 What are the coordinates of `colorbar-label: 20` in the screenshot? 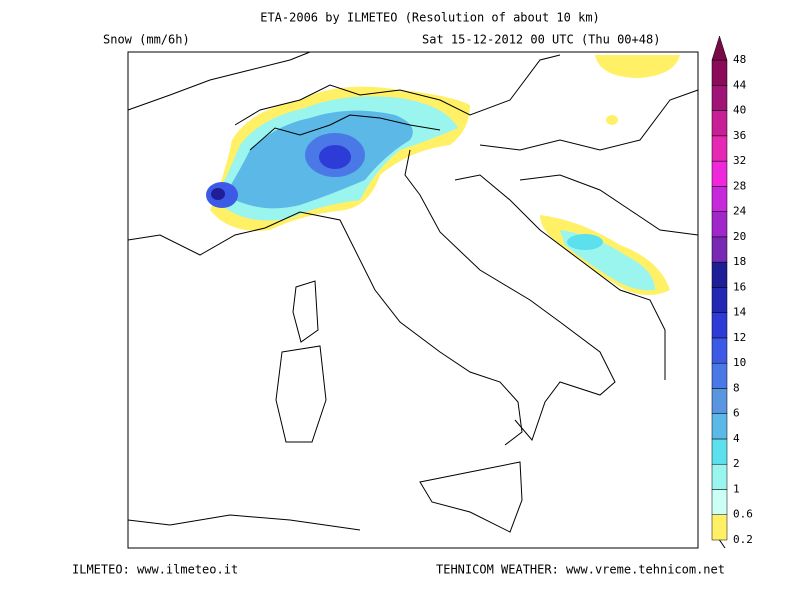 It's located at (739, 236).